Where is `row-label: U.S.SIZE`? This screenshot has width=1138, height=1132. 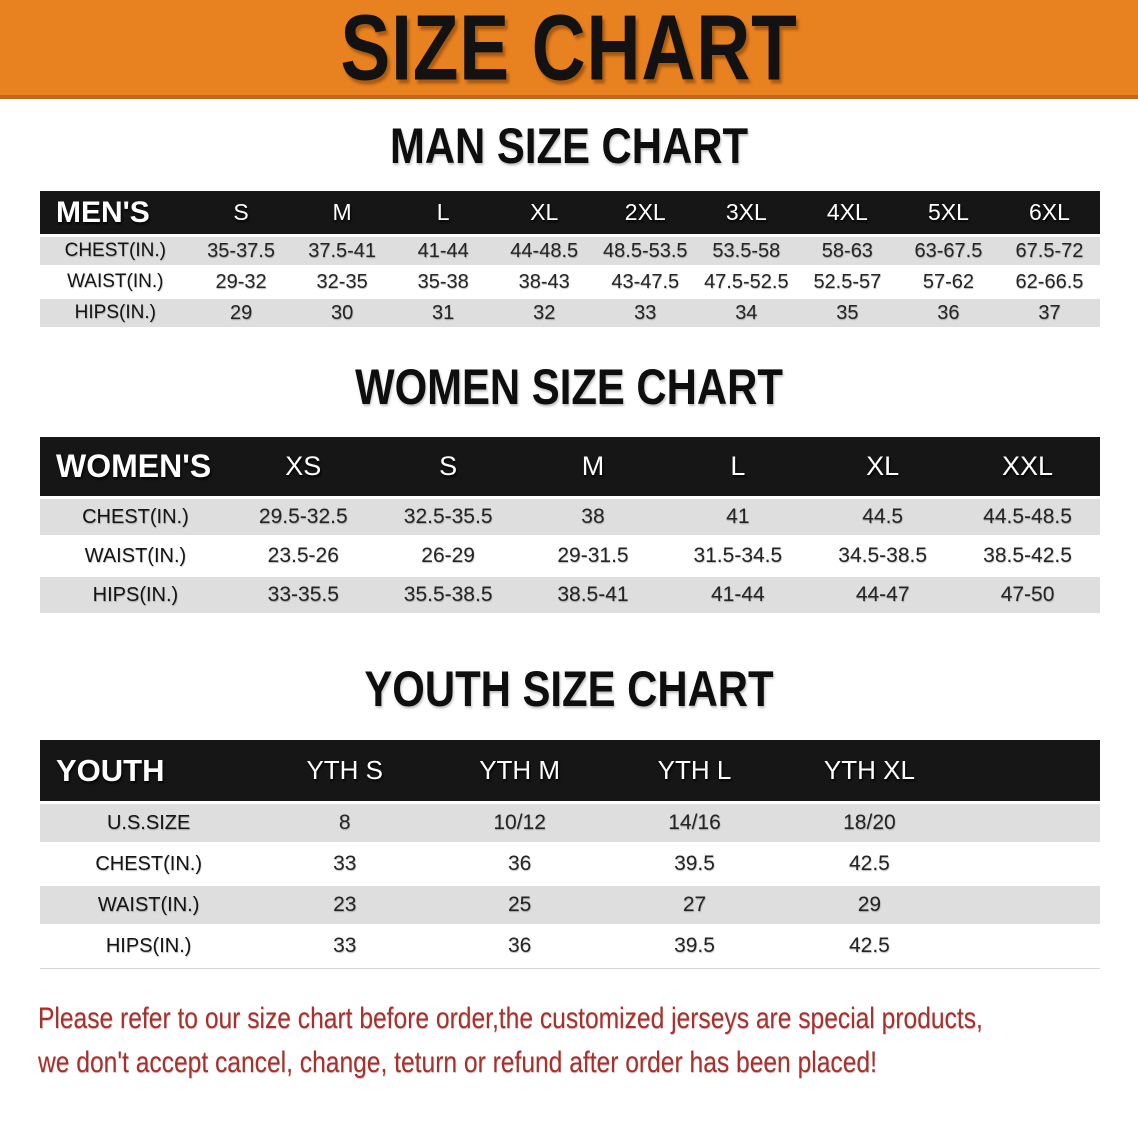
row-label: U.S.SIZE is located at coordinates (149, 824).